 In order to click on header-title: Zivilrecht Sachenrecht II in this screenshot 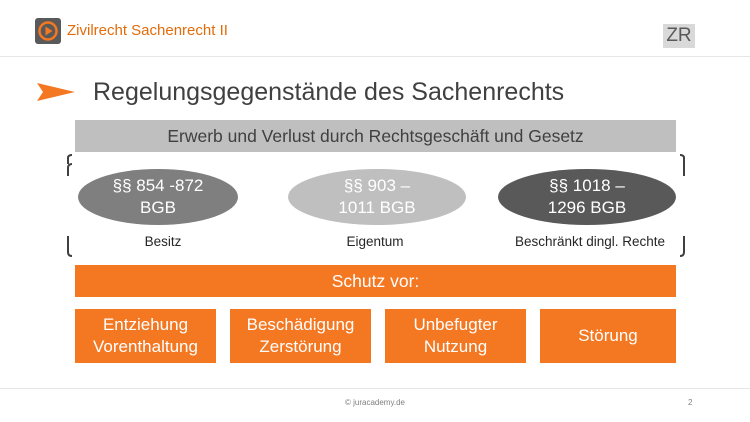, I will do `click(147, 30)`.